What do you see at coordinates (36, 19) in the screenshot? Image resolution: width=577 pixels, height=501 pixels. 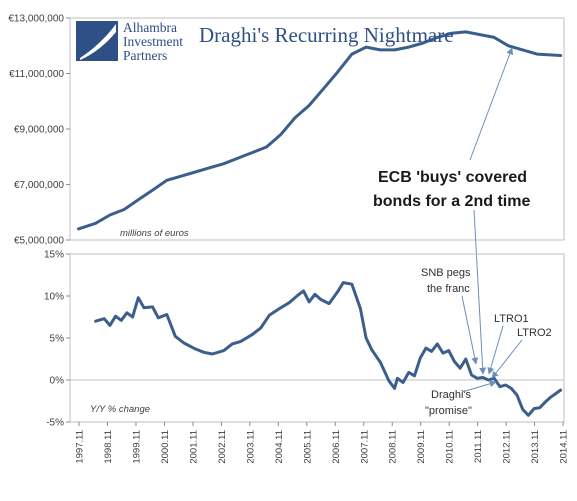 I see `top-y-tick-label: €13,000,000` at bounding box center [36, 19].